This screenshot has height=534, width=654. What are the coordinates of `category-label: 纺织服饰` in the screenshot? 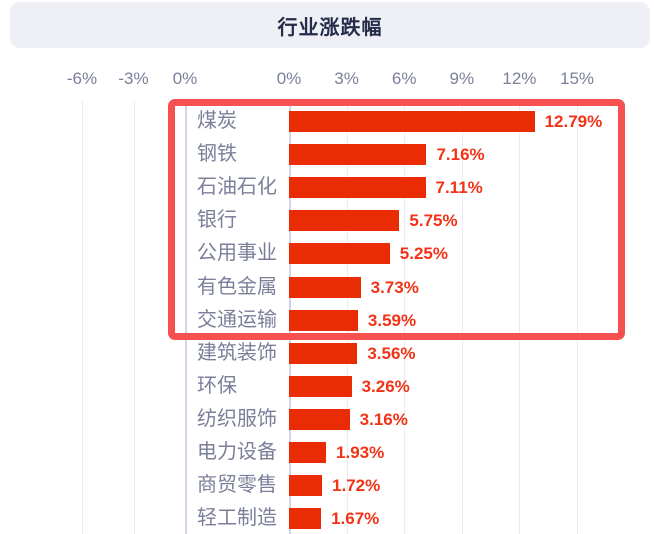 It's located at (237, 418).